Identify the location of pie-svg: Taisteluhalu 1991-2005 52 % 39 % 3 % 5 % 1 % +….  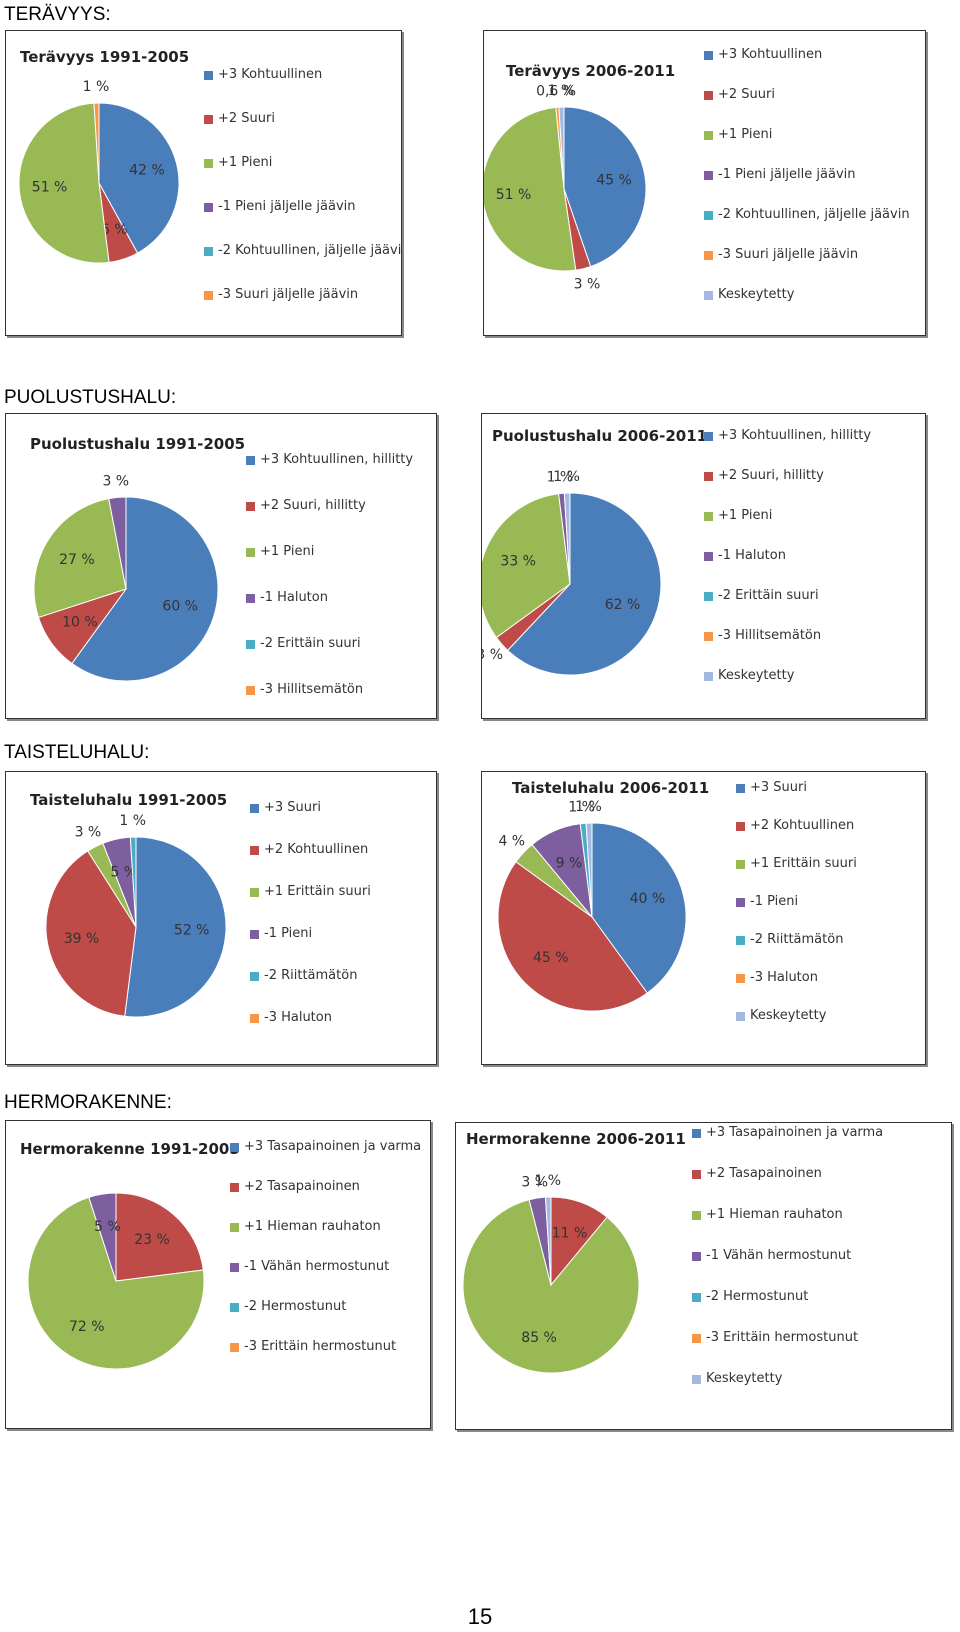
(200, 908).